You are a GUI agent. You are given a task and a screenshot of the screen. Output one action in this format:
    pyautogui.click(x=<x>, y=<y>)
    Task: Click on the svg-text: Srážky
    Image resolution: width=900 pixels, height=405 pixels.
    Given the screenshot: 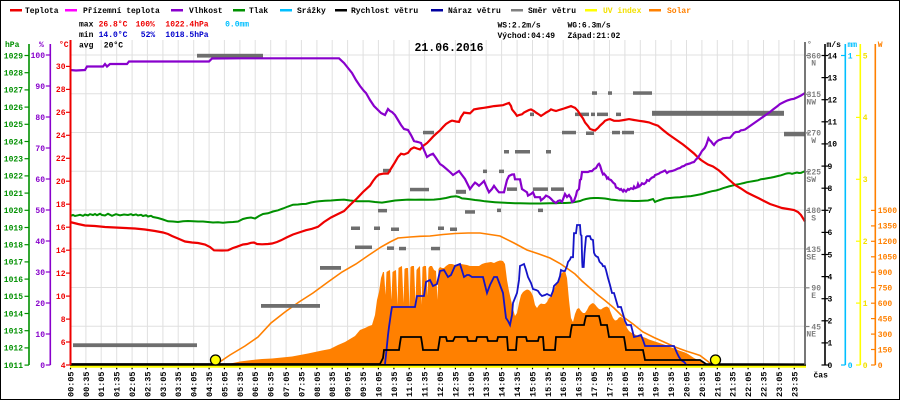 What is the action you would take?
    pyautogui.click(x=311, y=11)
    